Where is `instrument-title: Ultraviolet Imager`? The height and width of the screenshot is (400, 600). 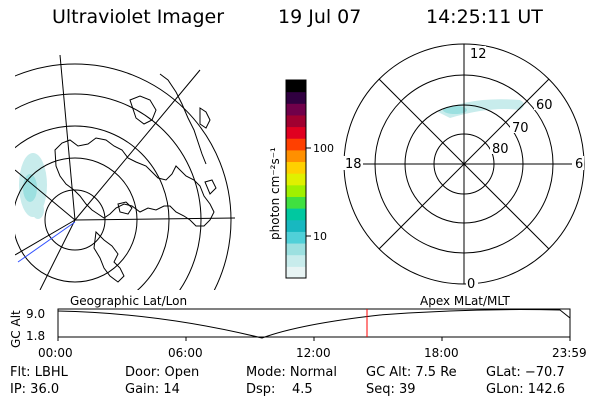 instrument-title: Ultraviolet Imager is located at coordinates (138, 17).